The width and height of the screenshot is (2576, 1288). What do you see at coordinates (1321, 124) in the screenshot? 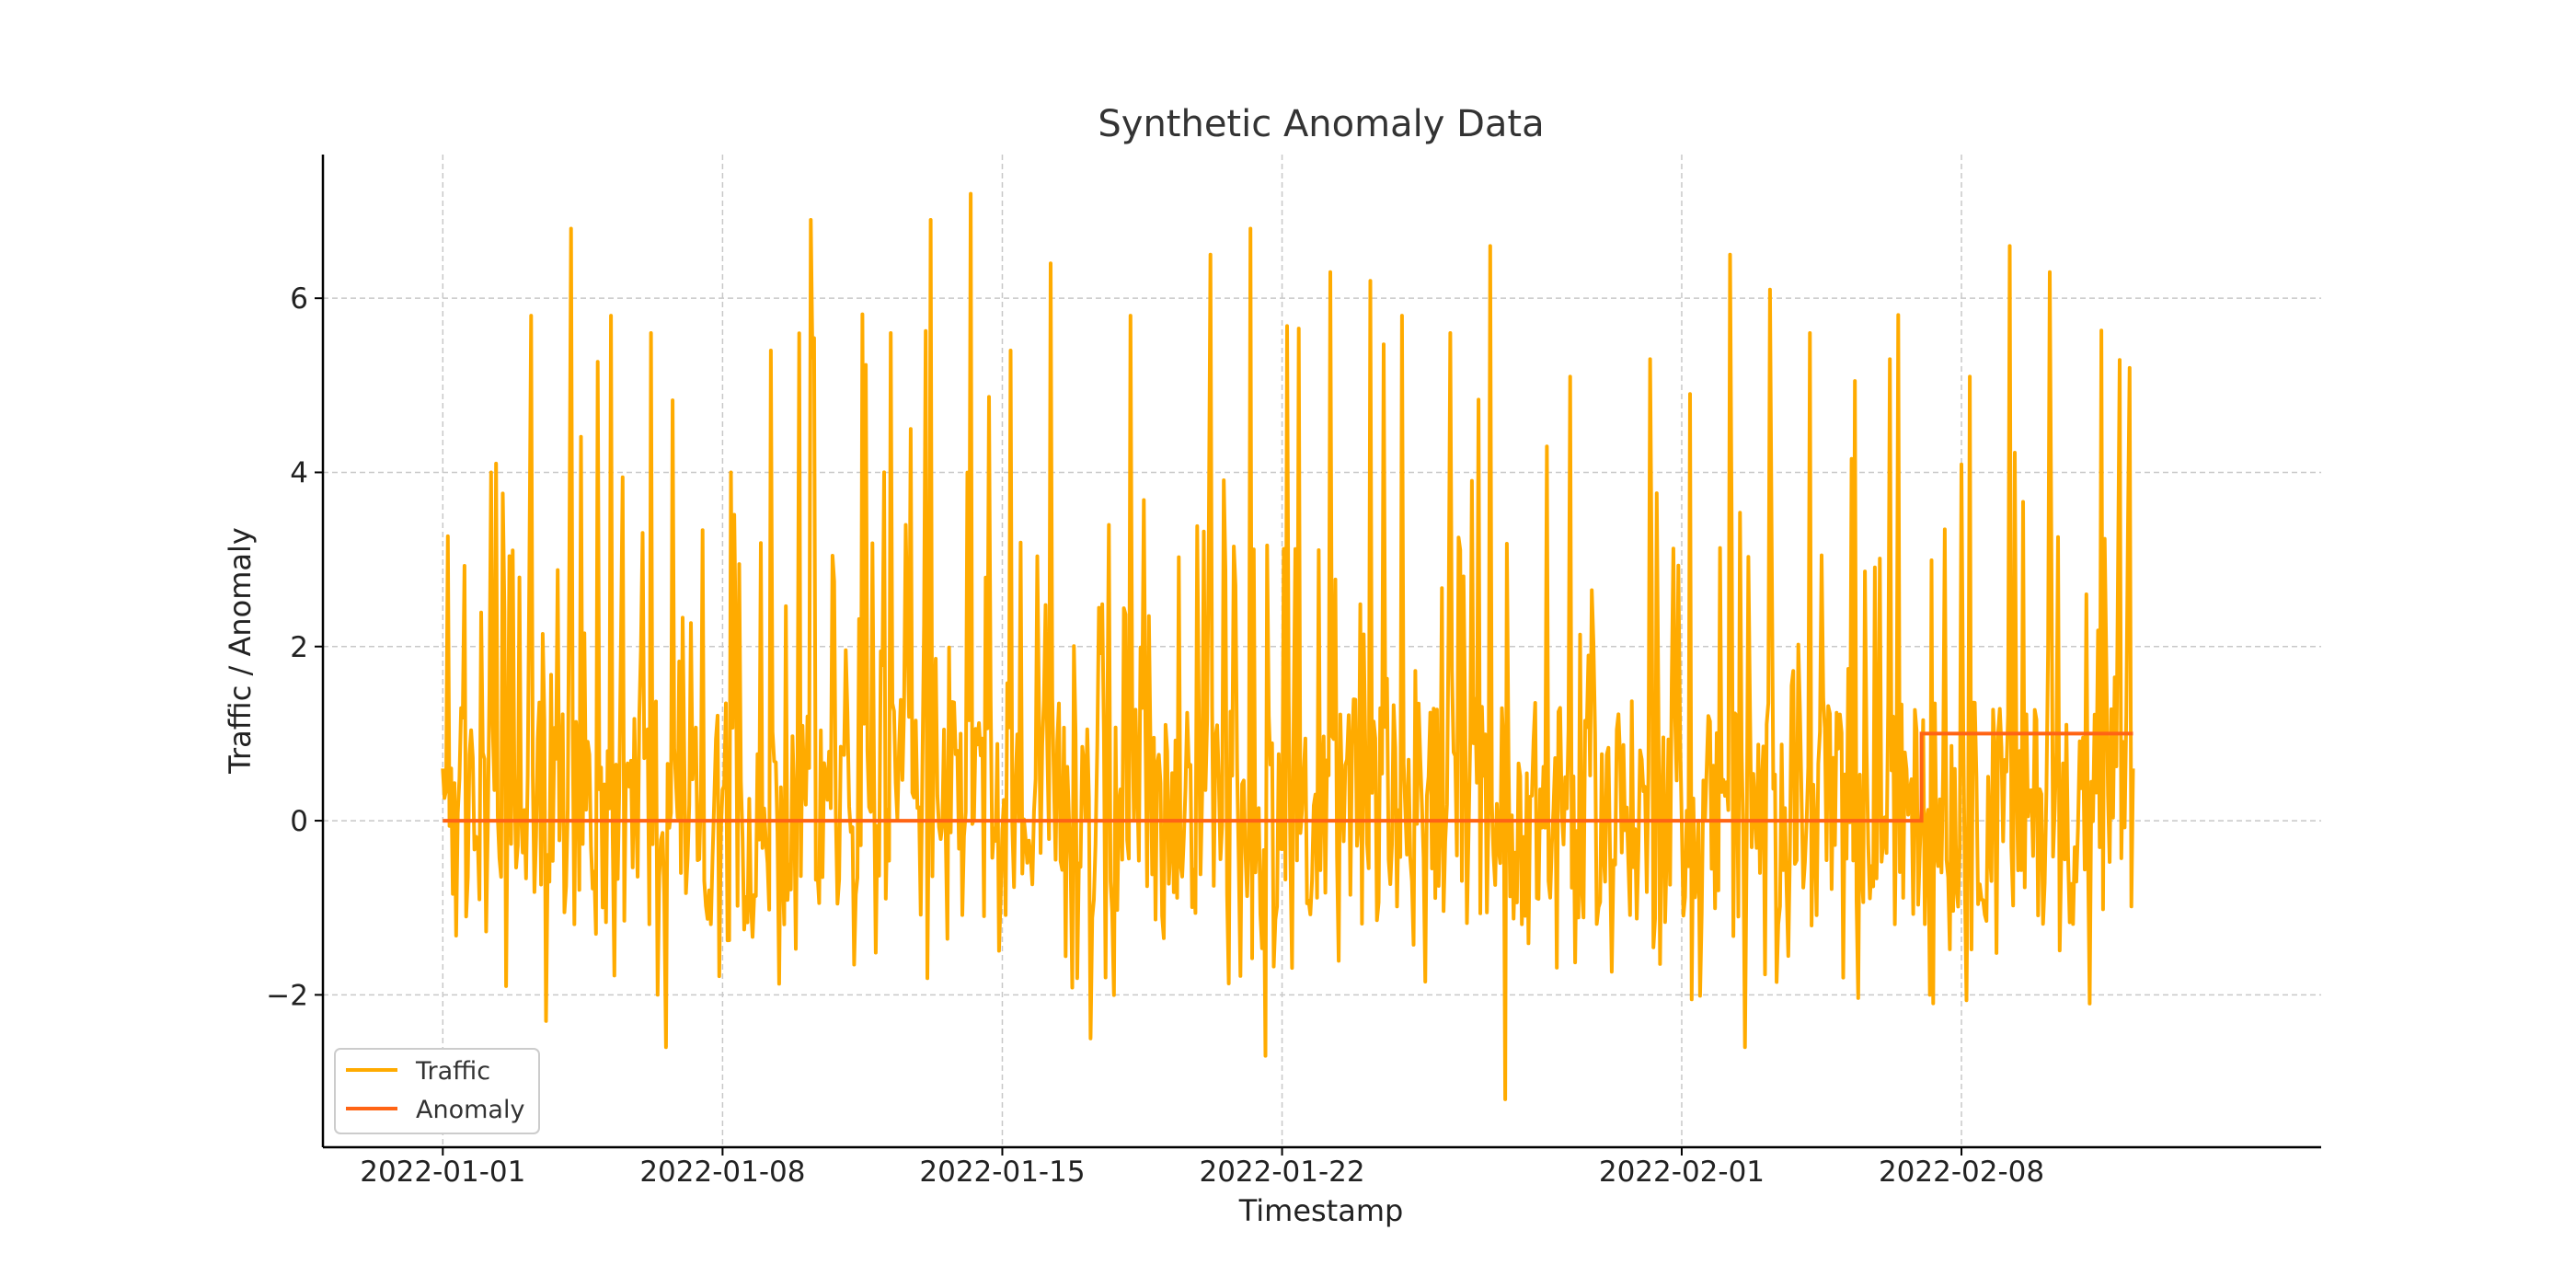
I see `chart-title: Synthetic Anomaly Data` at bounding box center [1321, 124].